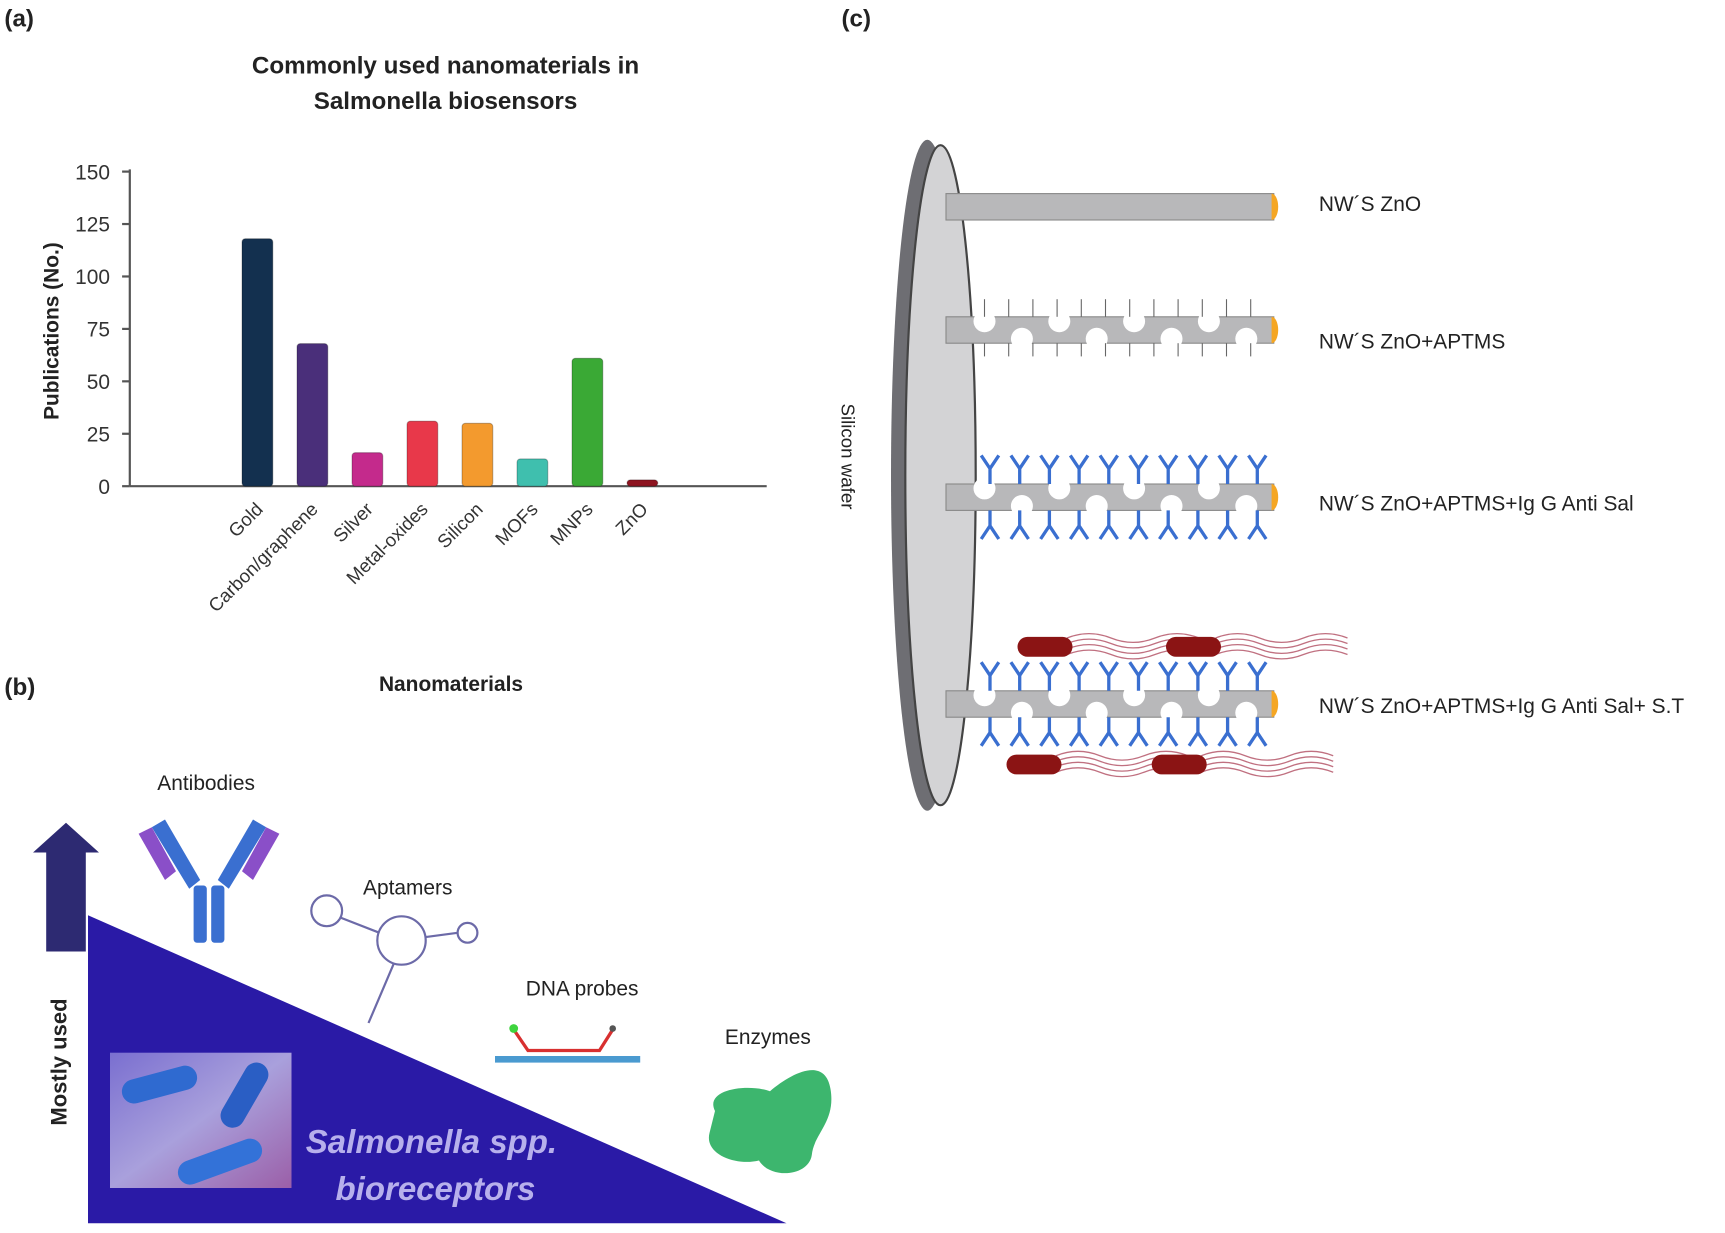 This screenshot has width=1725, height=1233. Describe the element at coordinates (408, 888) in the screenshot. I see `label-aptamers: Aptamers` at that location.